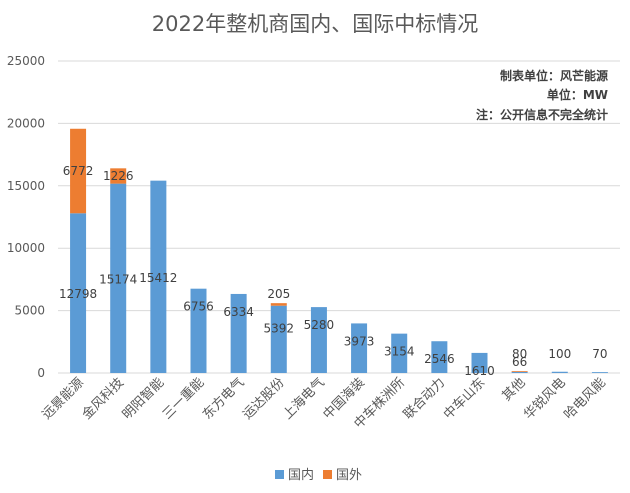 The width and height of the screenshot is (630, 493). I want to click on y-axis-ticks: 0 5000 10000 15000 20000 25000, so click(26, 217).